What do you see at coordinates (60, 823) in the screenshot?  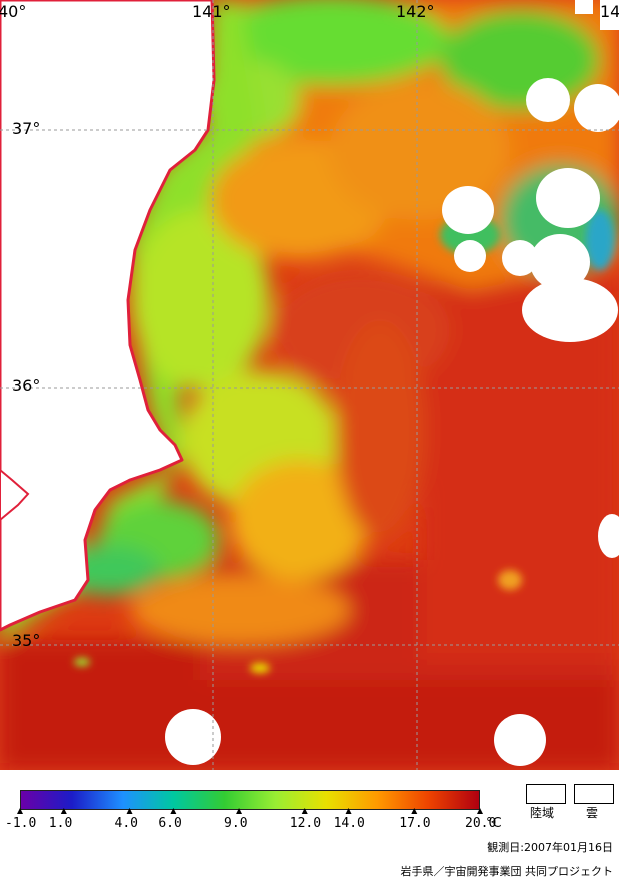 I see `colorbar-tick-label: 1.0` at bounding box center [60, 823].